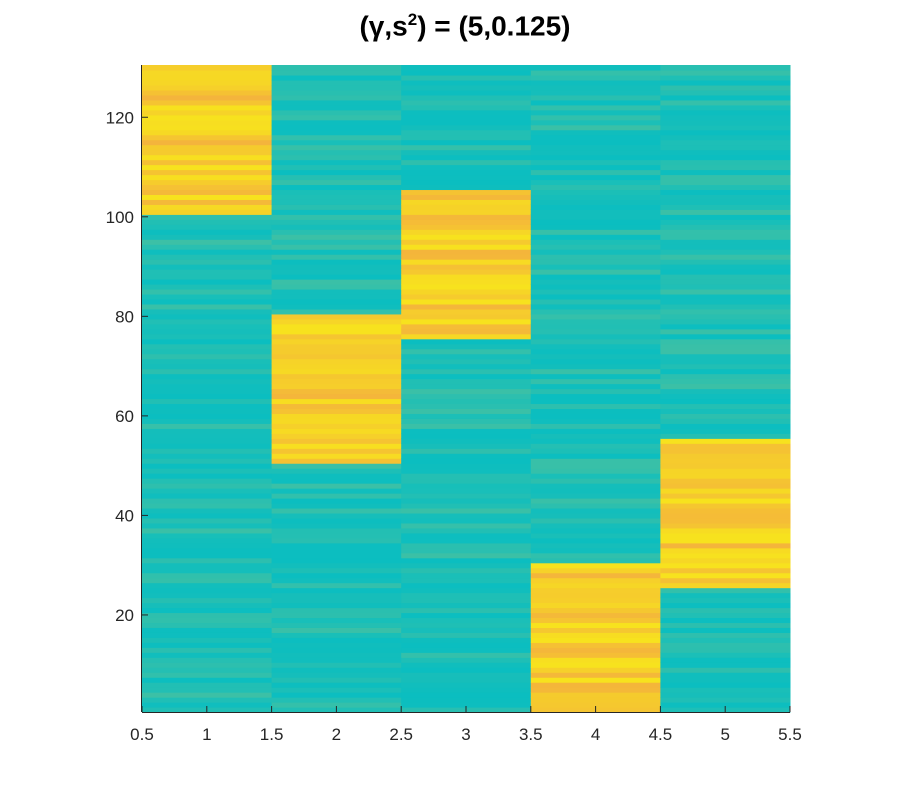 This screenshot has width=900, height=800. I want to click on x-tick-label: 1.5, so click(272, 734).